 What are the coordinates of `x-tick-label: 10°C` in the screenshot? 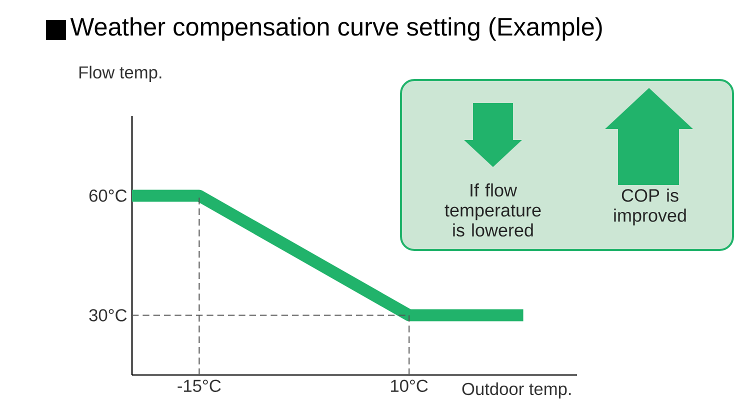 It's located at (409, 386).